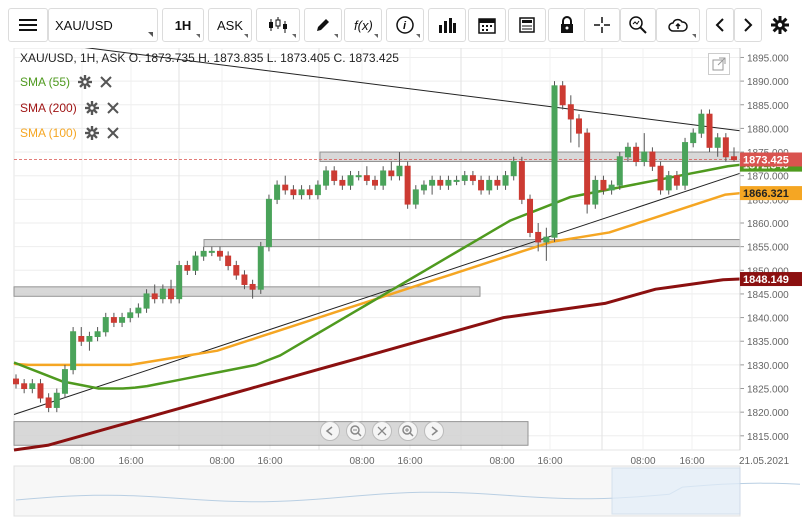 The width and height of the screenshot is (805, 520). Describe the element at coordinates (91, 133) in the screenshot. I see `sma100-settings-gear-icon` at that location.